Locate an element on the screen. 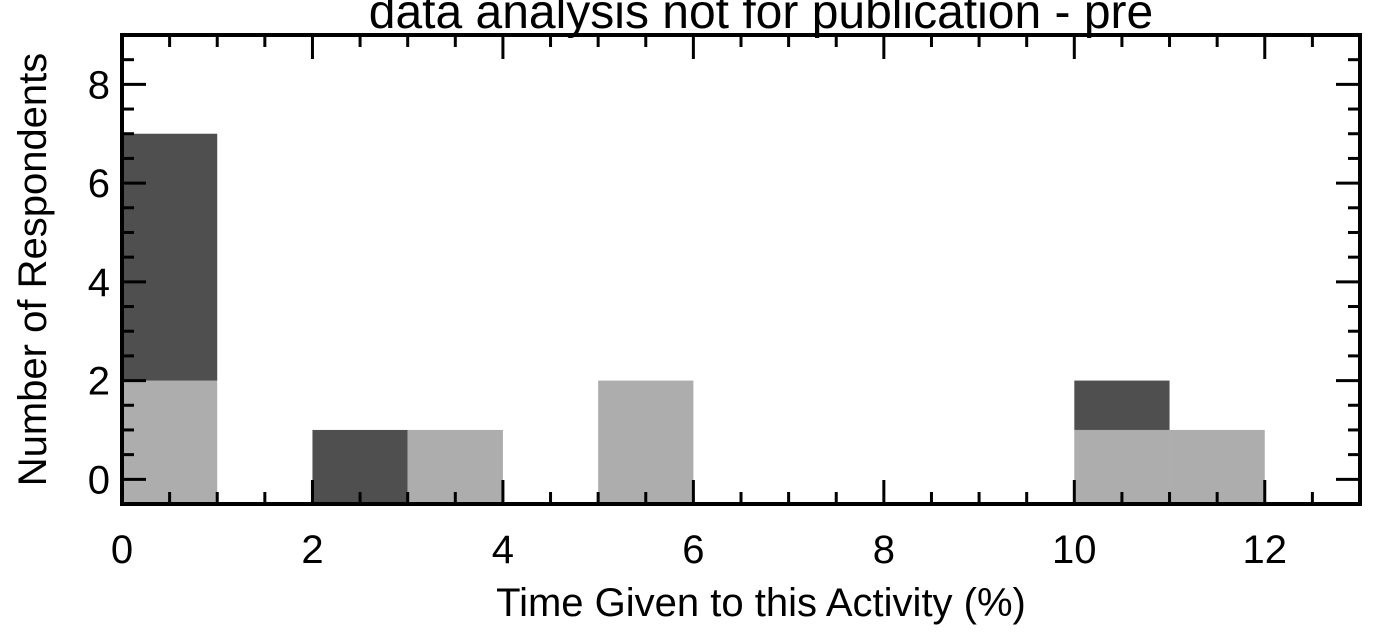  x-tick-label: 10 is located at coordinates (1074, 550).